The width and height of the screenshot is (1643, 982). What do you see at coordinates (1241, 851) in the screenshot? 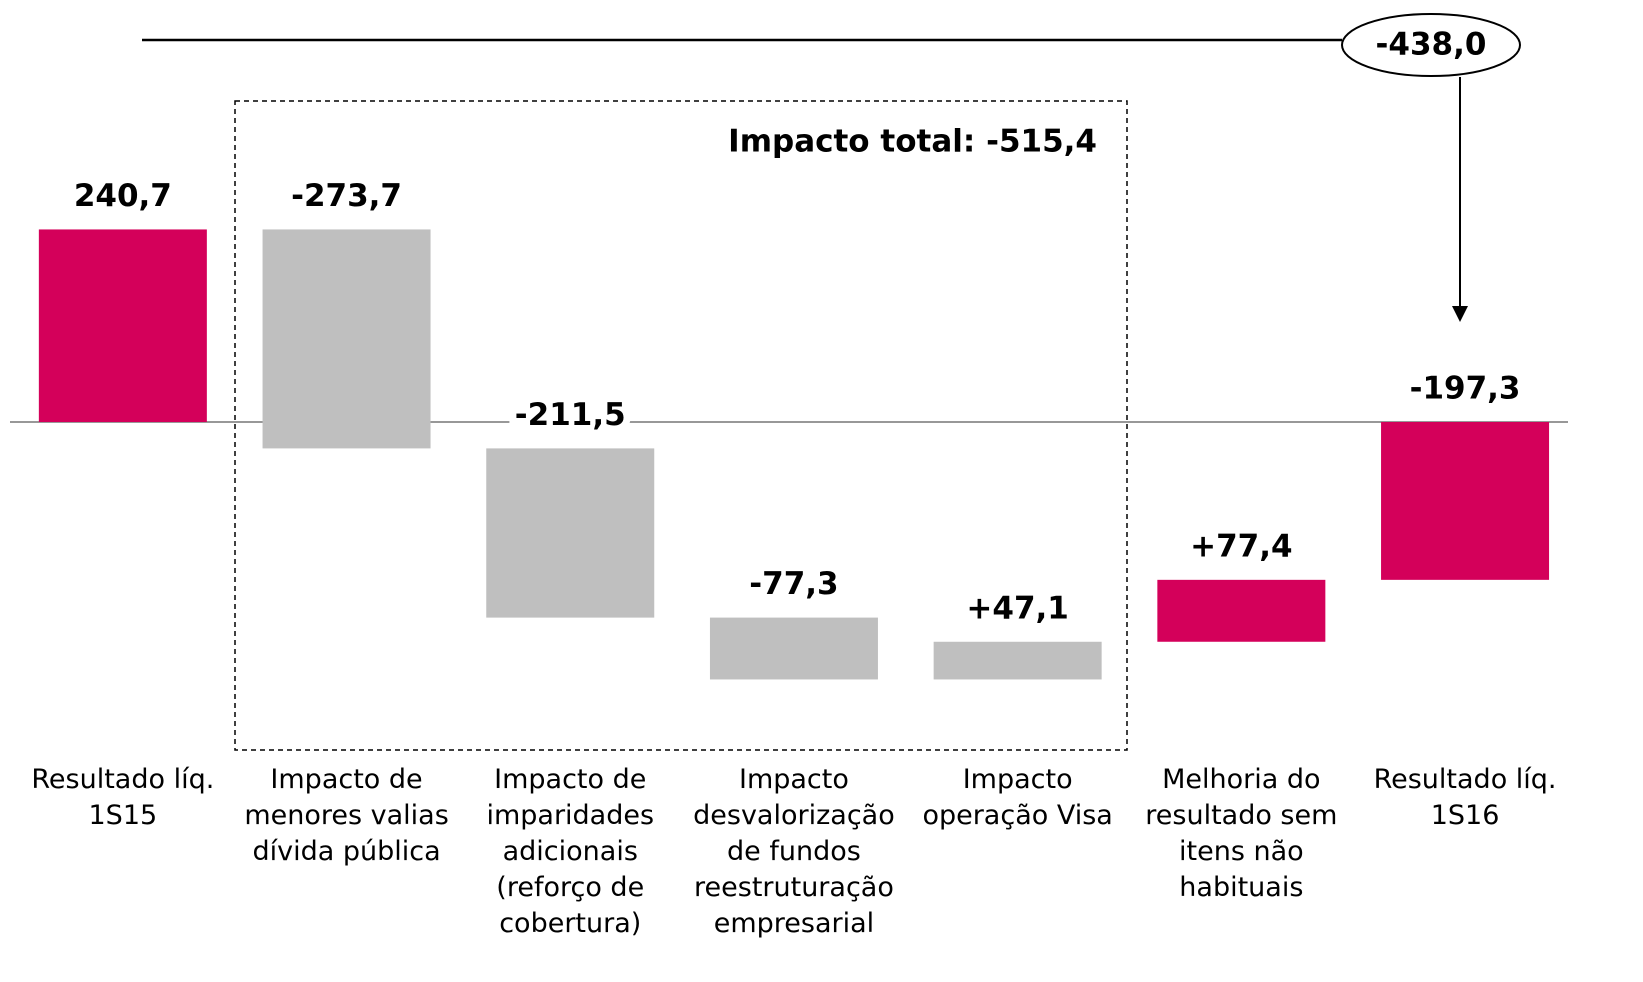
I see `label-line: itens não` at bounding box center [1241, 851].